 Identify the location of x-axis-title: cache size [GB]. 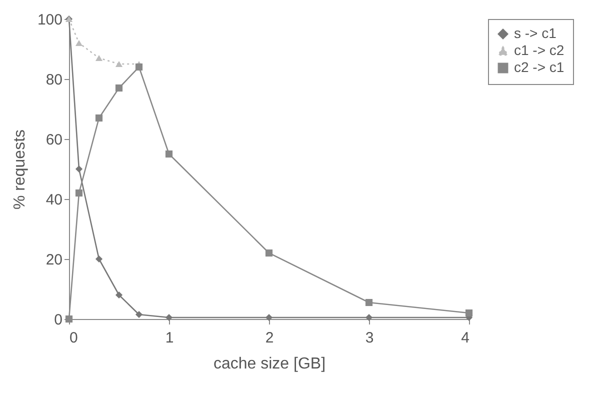
(269, 364).